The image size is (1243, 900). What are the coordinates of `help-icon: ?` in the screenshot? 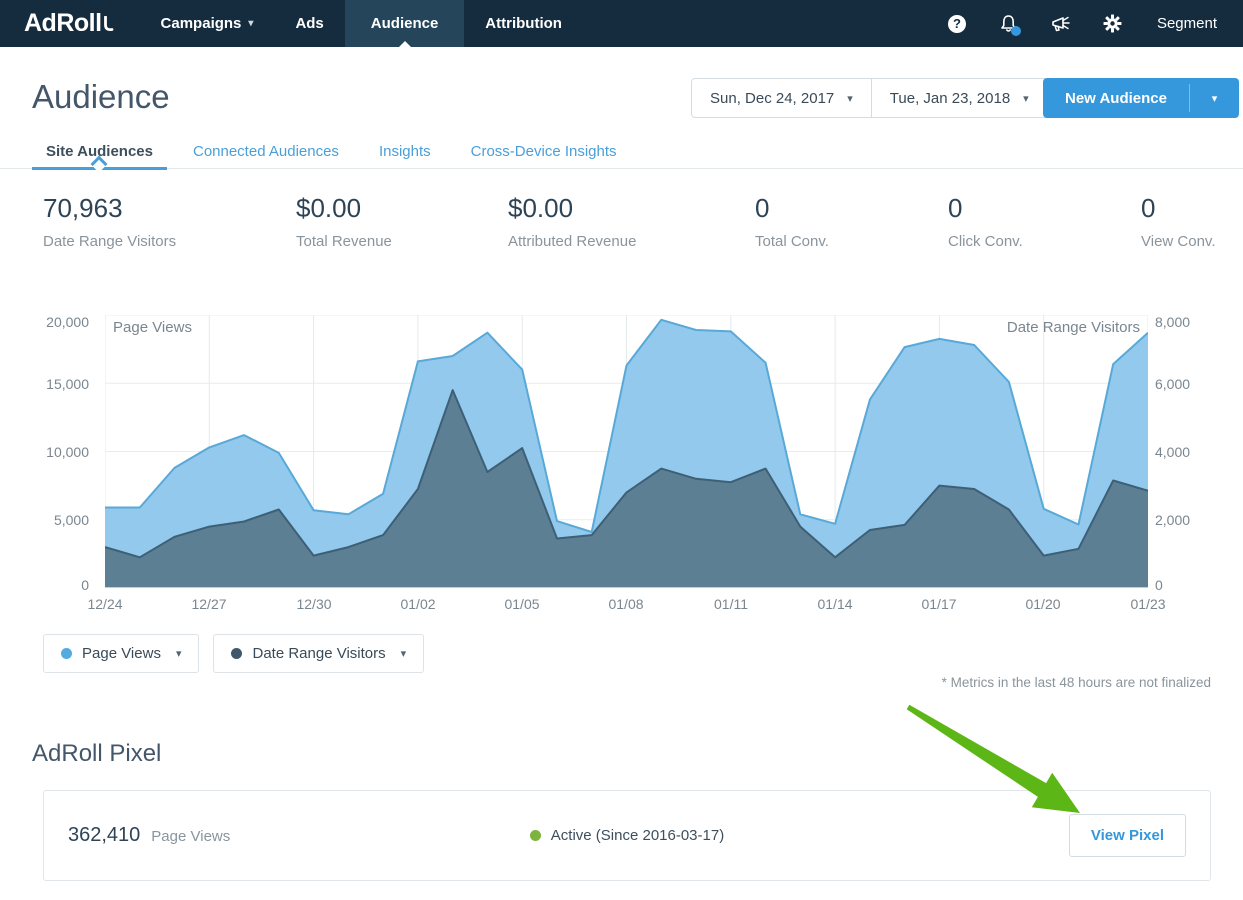 It's located at (957, 23).